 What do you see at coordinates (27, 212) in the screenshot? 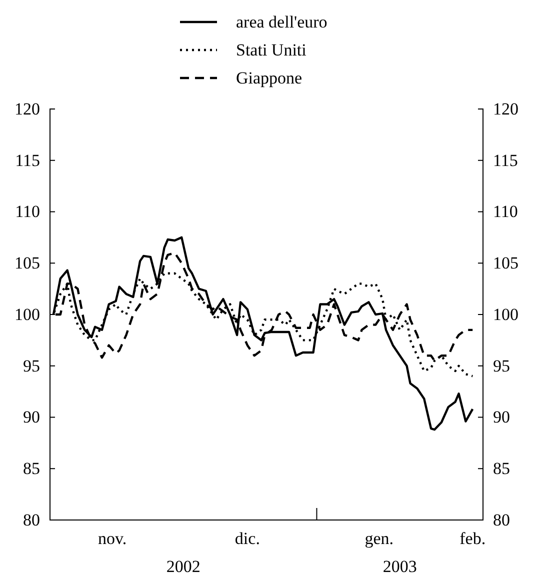
I see `y-tick-label: 110` at bounding box center [27, 212].